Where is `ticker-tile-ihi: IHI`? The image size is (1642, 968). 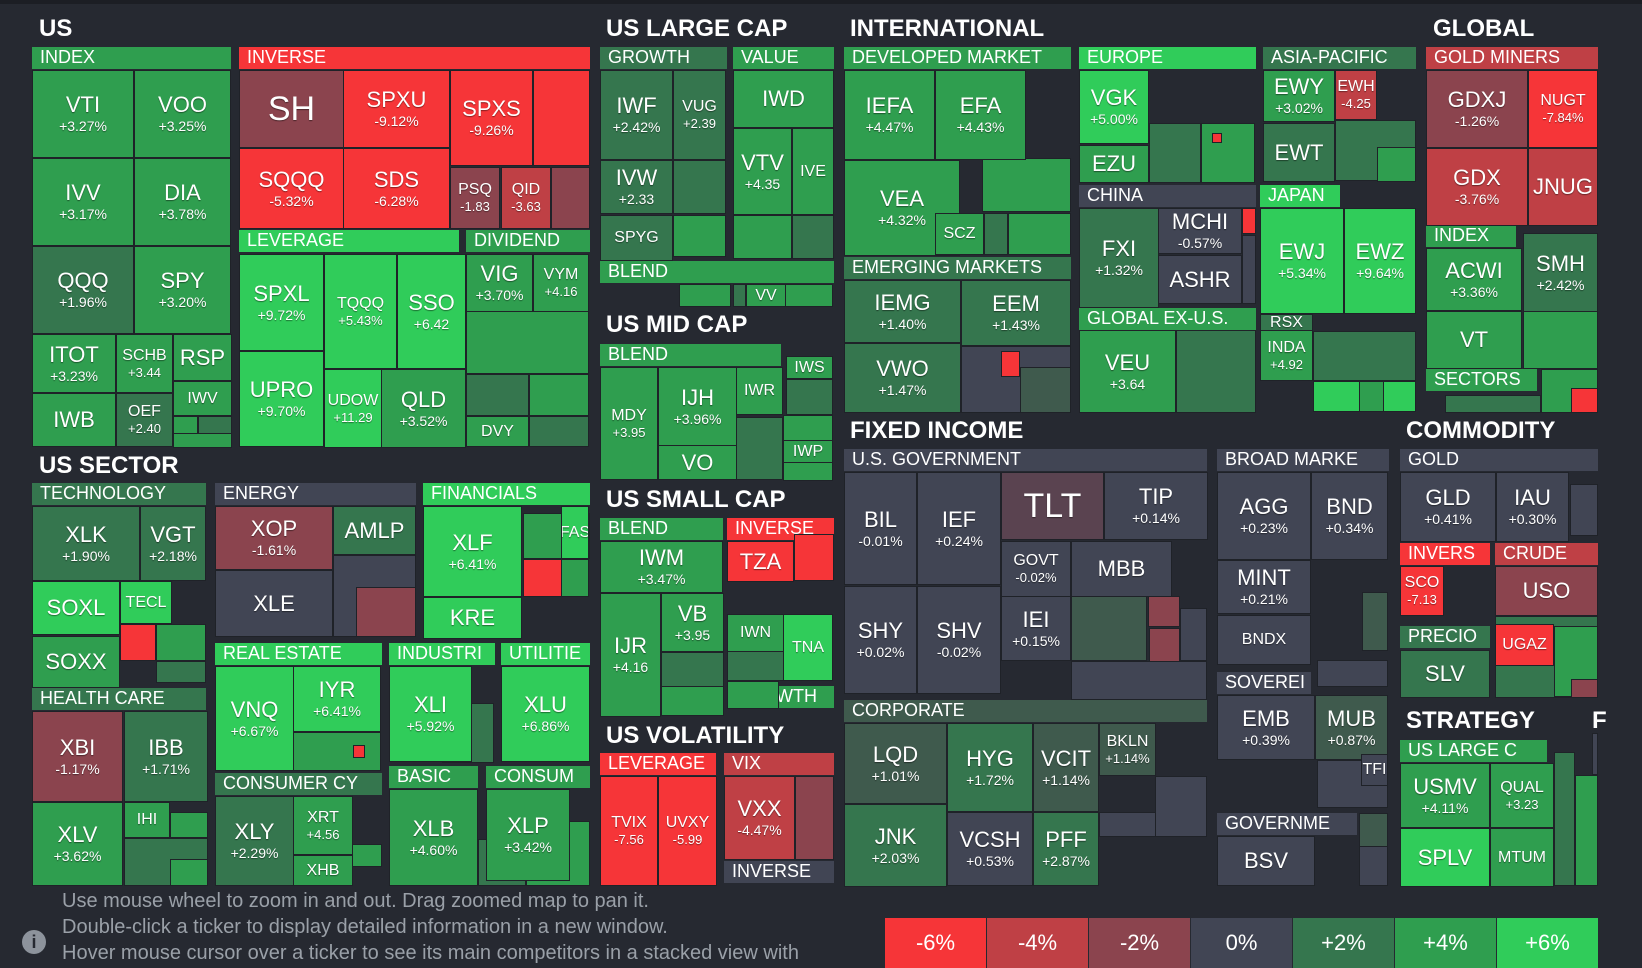
ticker-tile-ihi: IHI is located at coordinates (147, 820).